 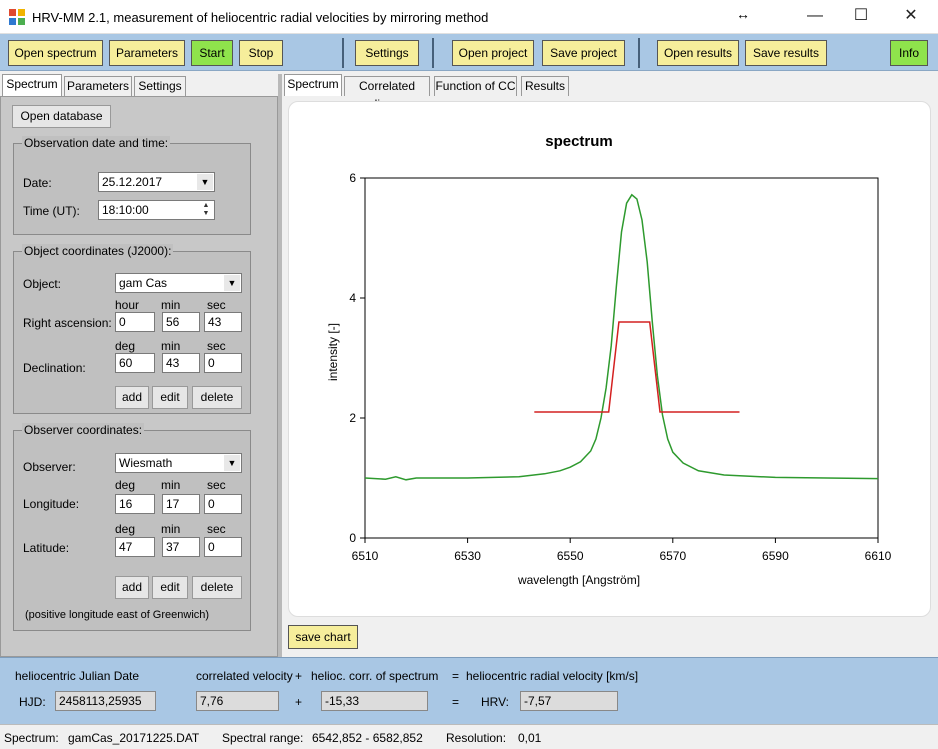 I want to click on lon-deg-field: 16, so click(x=135, y=504).